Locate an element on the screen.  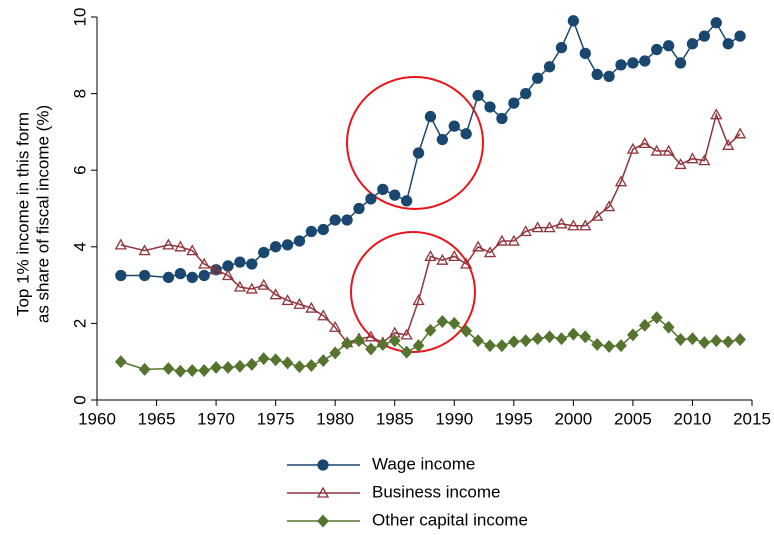
legend-label: Business income is located at coordinates (436, 491).